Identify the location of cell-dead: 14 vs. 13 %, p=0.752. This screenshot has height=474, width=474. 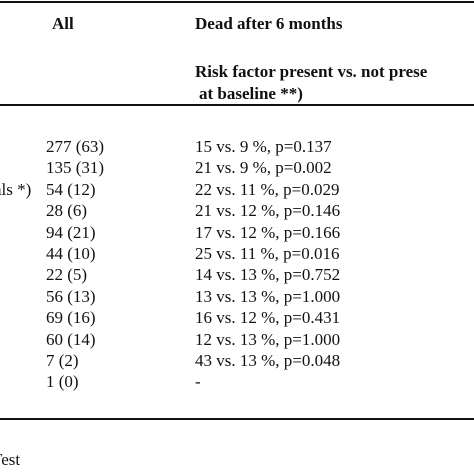
(268, 275).